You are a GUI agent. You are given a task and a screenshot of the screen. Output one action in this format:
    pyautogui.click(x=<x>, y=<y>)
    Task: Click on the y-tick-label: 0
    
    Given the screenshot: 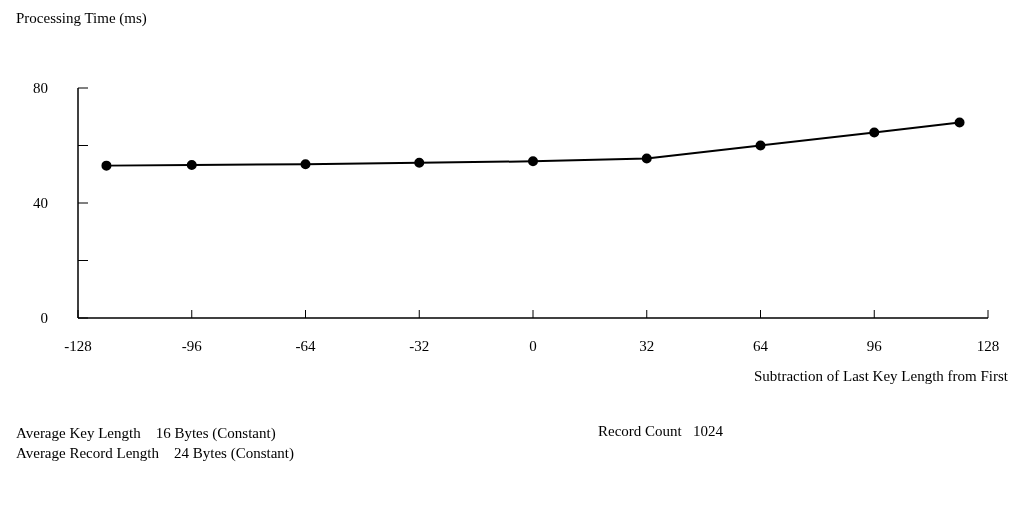 What is the action you would take?
    pyautogui.click(x=44, y=318)
    